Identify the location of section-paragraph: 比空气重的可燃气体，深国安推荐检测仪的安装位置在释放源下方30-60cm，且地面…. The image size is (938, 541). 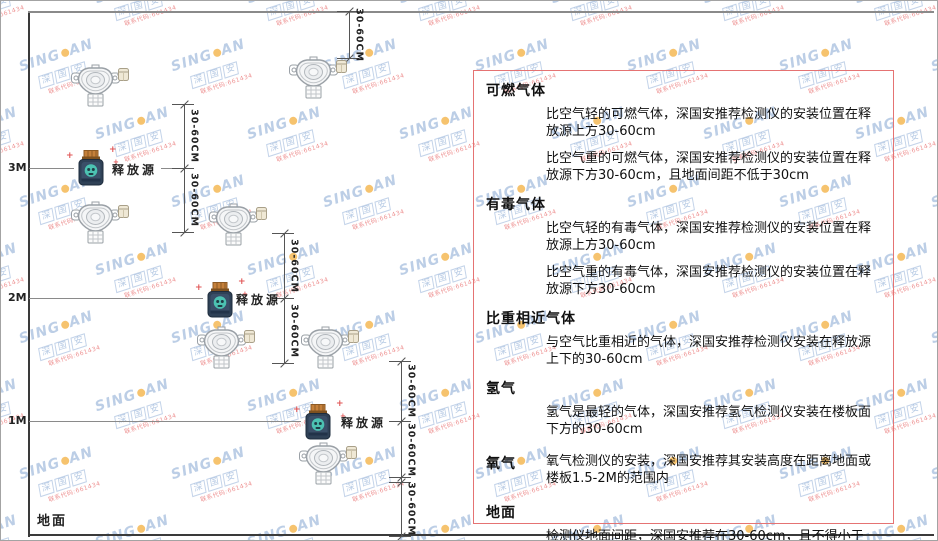
(709, 167).